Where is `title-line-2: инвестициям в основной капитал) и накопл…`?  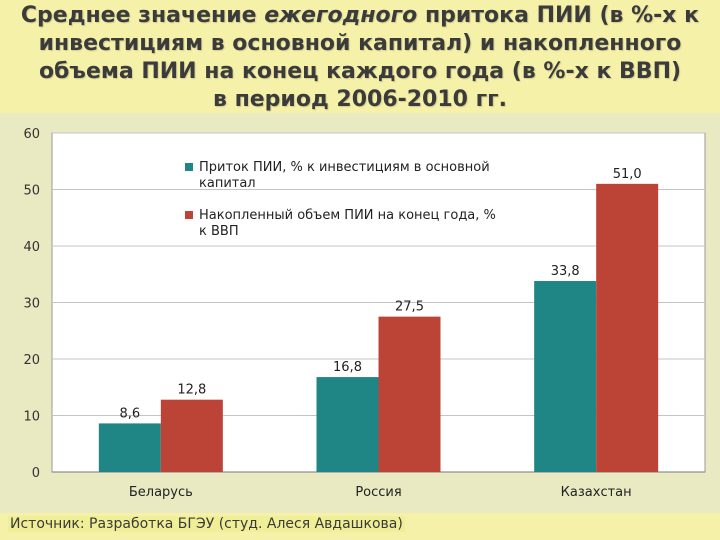
title-line-2: инвестициям в основной капитал) и накопл… is located at coordinates (360, 43).